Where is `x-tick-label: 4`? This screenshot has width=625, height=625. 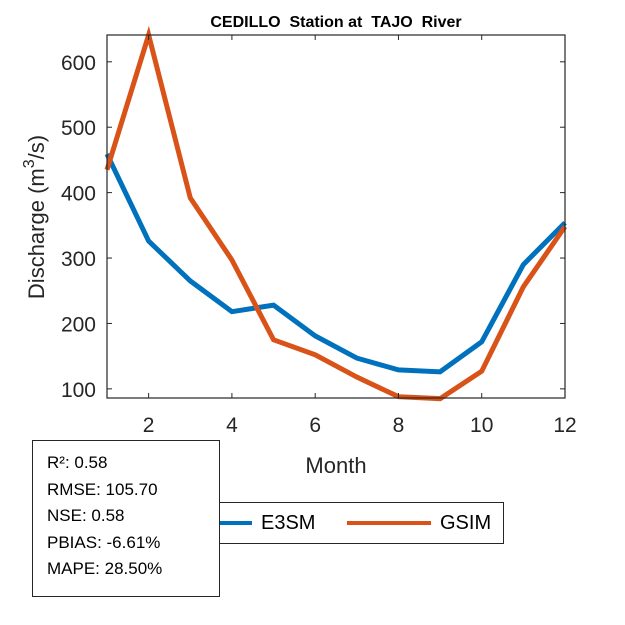
x-tick-label: 4 is located at coordinates (232, 425).